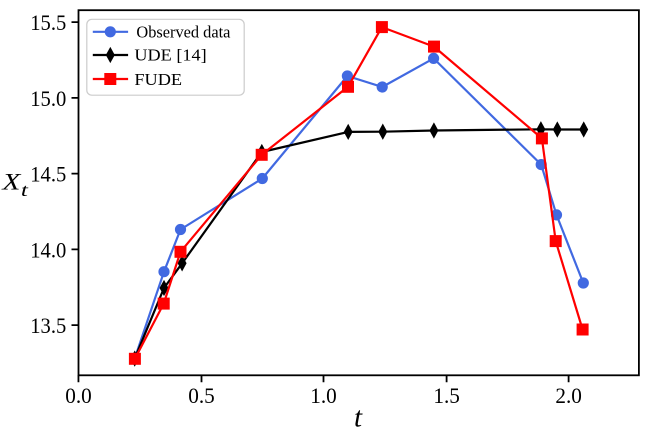 The image size is (647, 432). I want to click on svg-text: X, so click(11, 183).